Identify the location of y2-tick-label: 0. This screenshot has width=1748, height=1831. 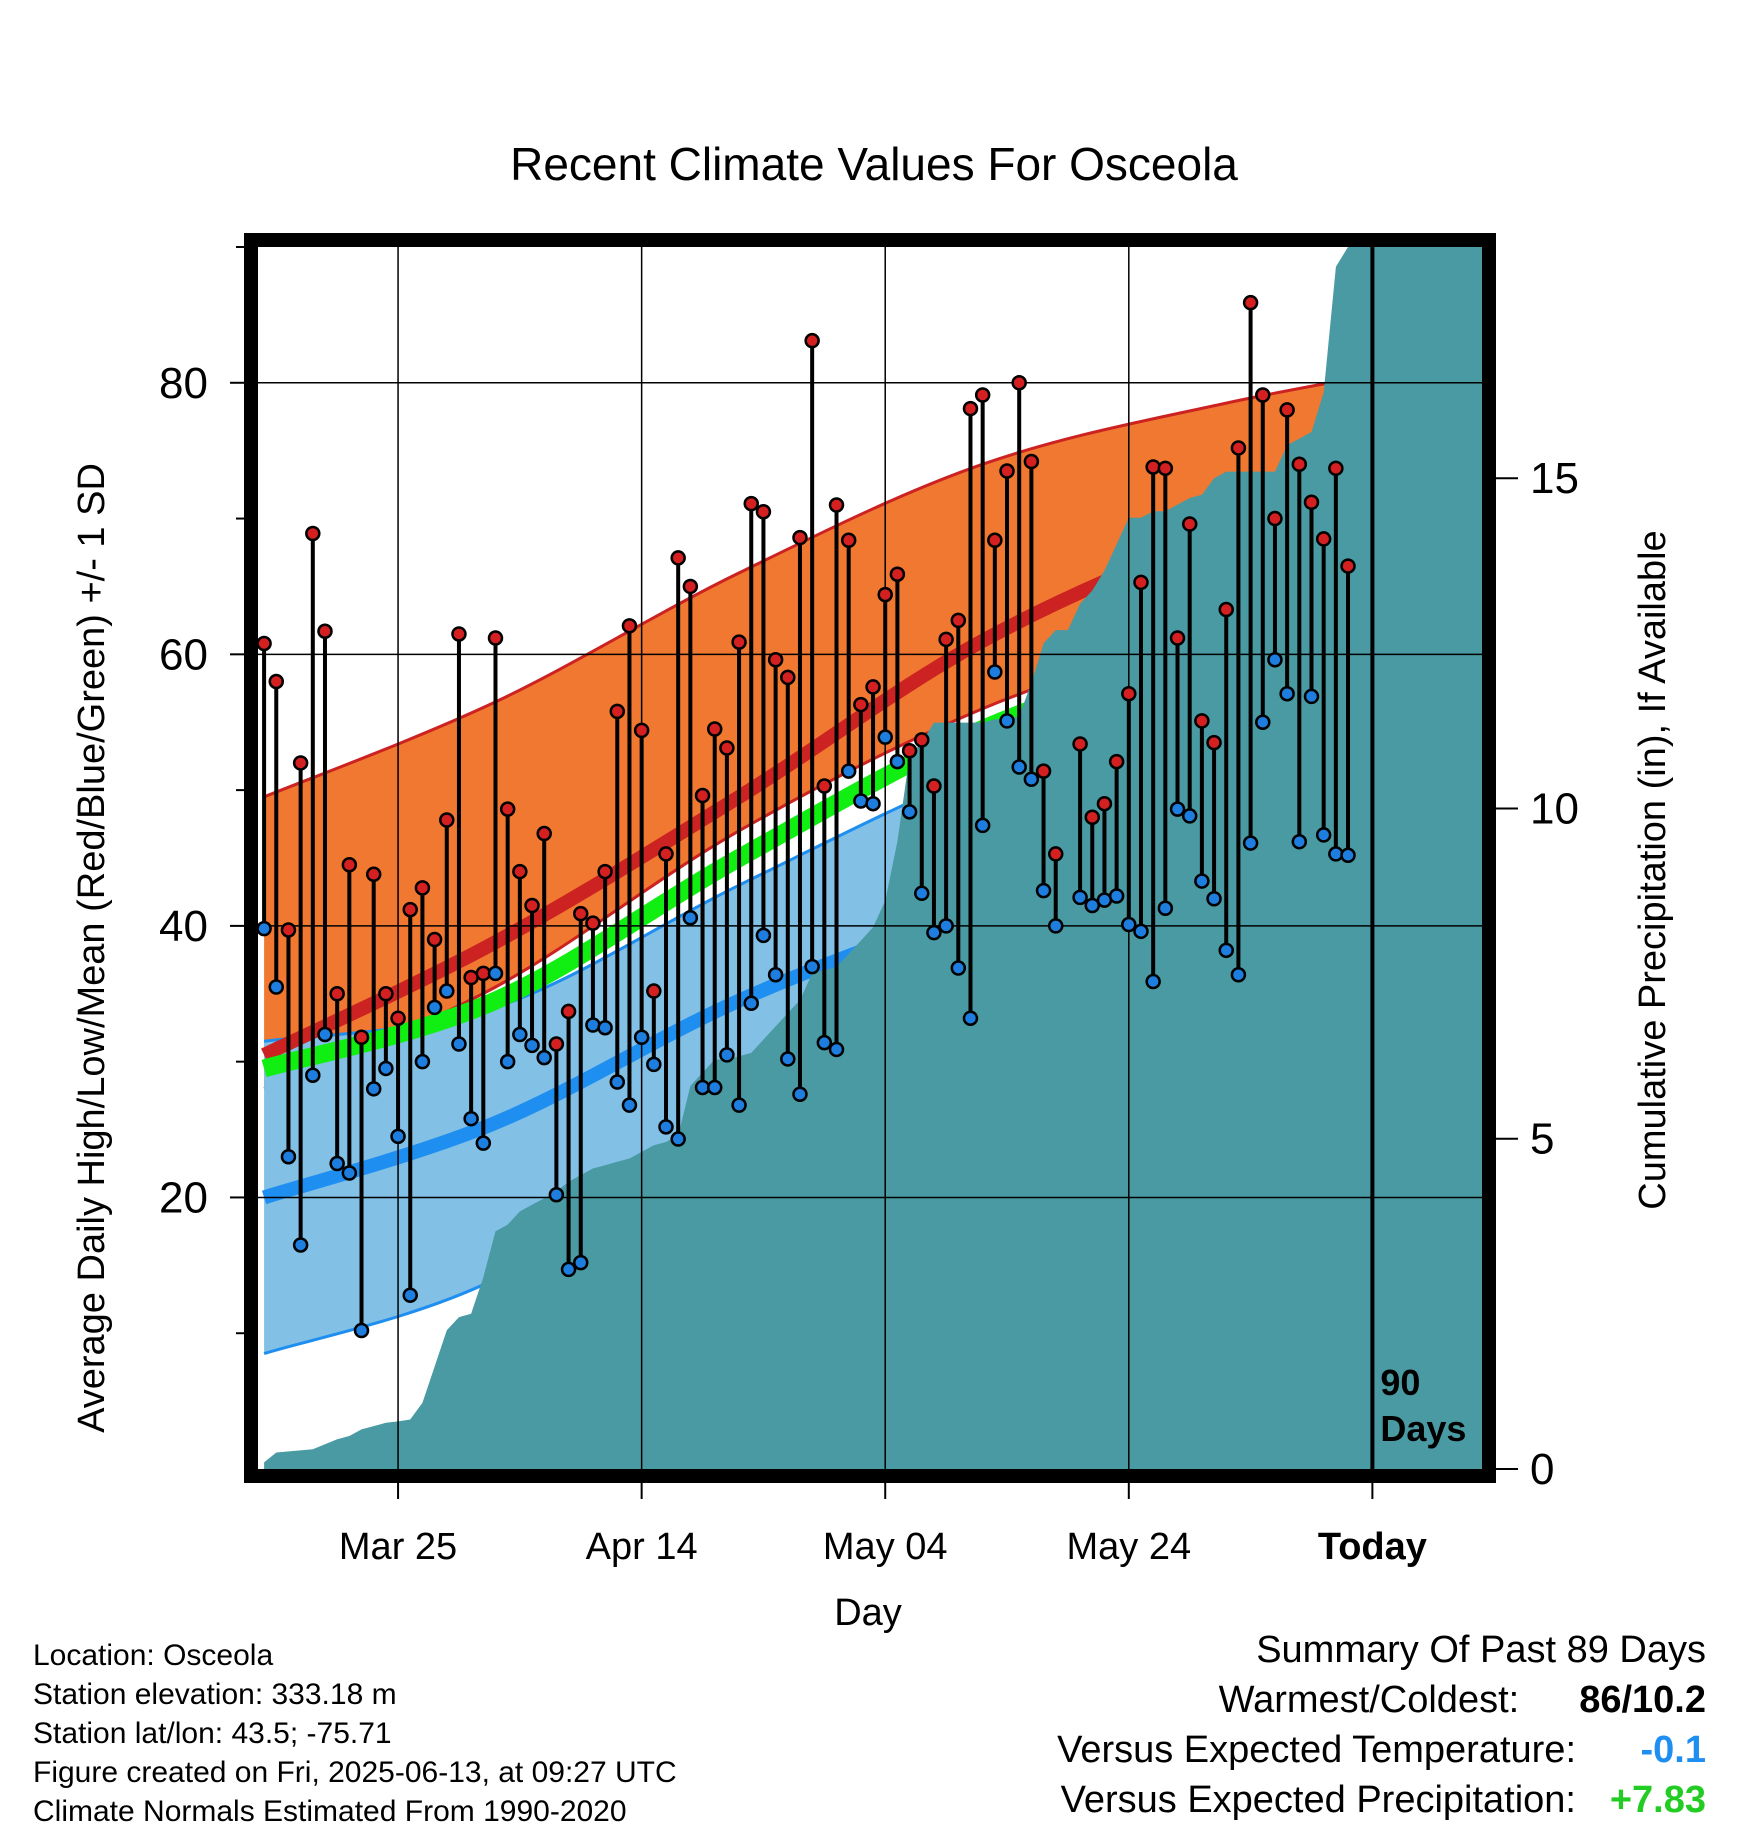
(1542, 1469).